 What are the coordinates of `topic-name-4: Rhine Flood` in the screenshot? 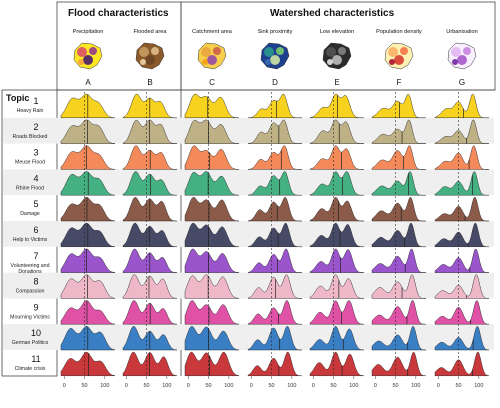 It's located at (30, 188).